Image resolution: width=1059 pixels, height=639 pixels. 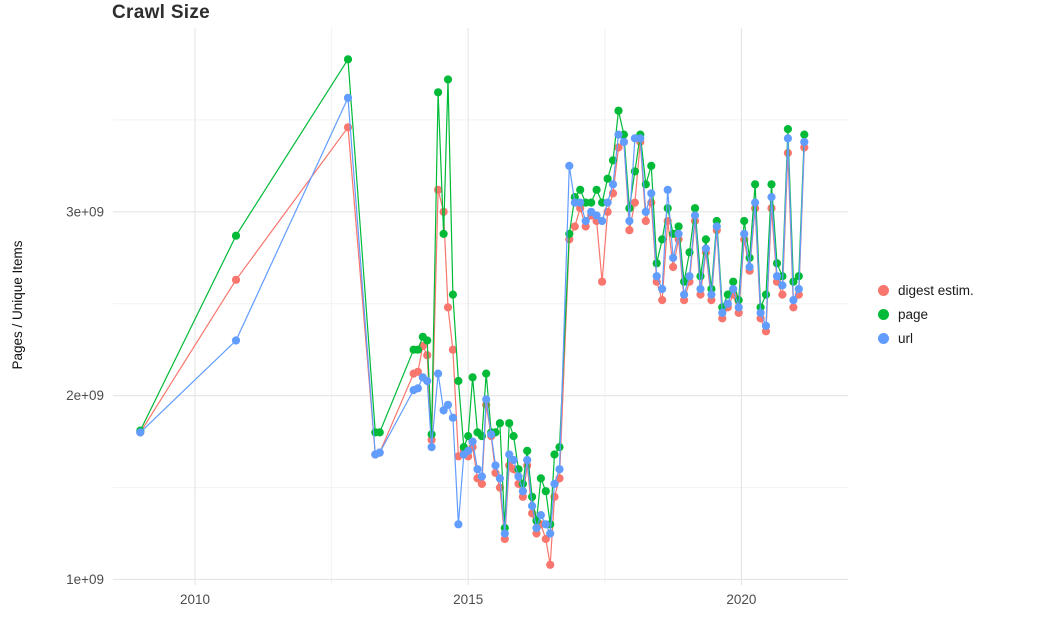 I want to click on y-tick-label: 2e+09, so click(x=85, y=395).